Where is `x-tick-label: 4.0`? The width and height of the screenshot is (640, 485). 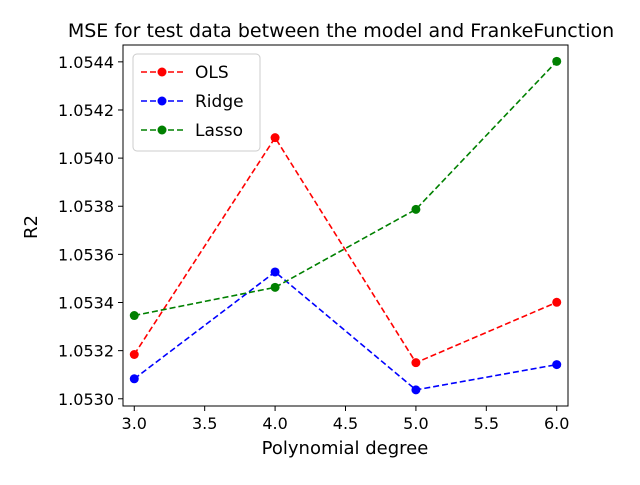 x-tick-label: 4.0 is located at coordinates (274, 423).